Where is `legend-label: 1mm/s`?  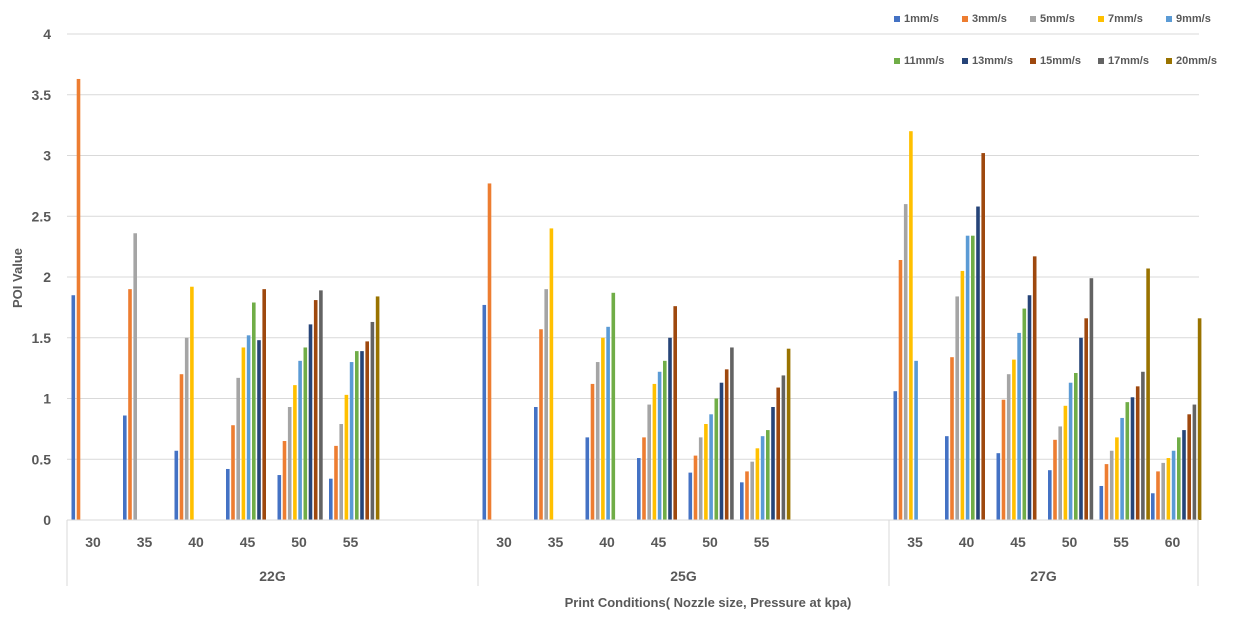 legend-label: 1mm/s is located at coordinates (921, 19).